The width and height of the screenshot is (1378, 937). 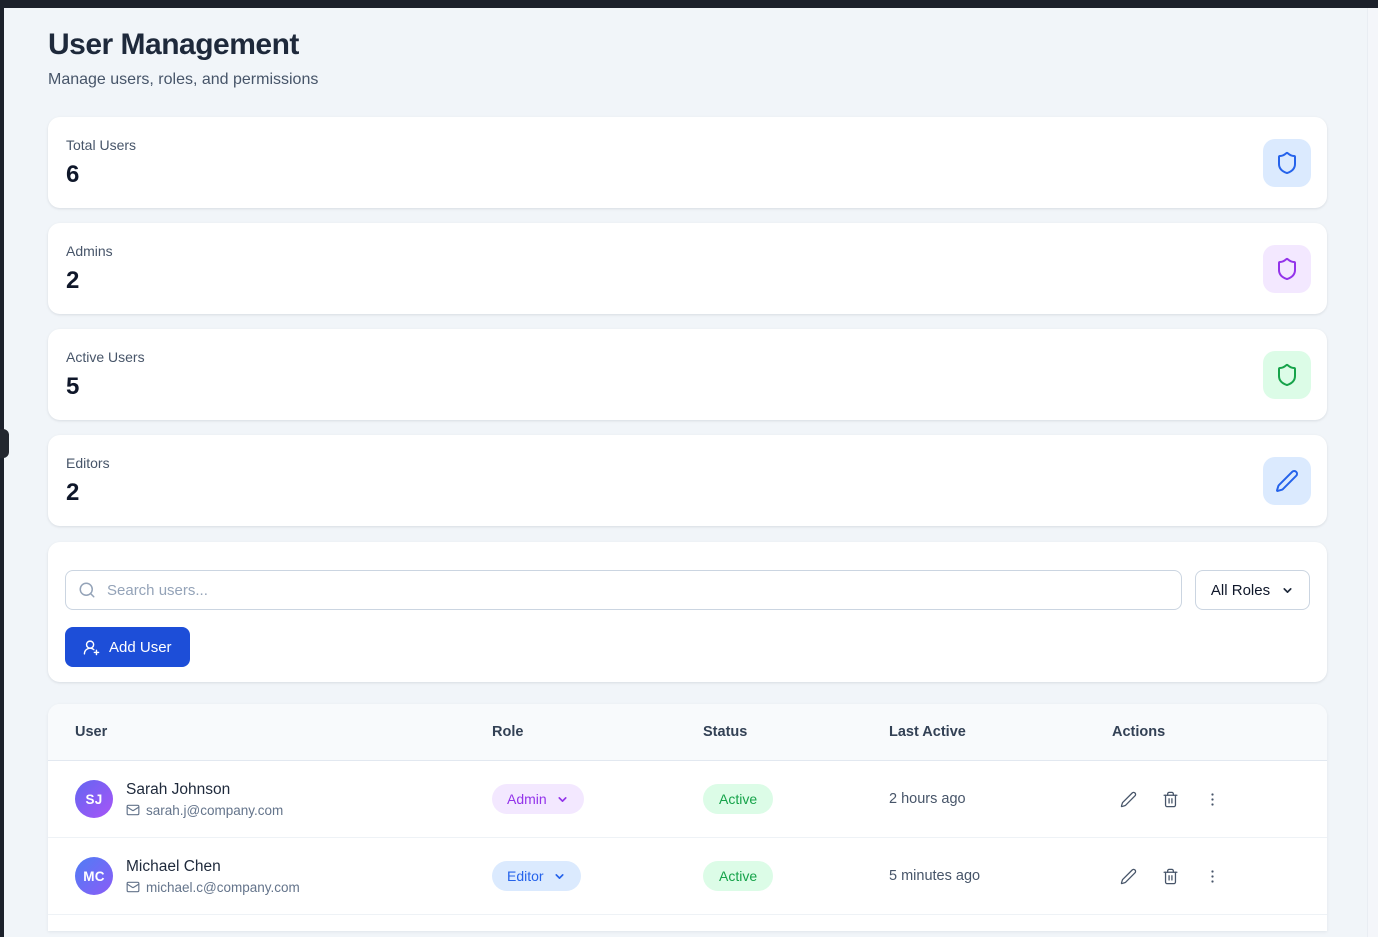 What do you see at coordinates (525, 876) in the screenshot?
I see `role-value: Editor` at bounding box center [525, 876].